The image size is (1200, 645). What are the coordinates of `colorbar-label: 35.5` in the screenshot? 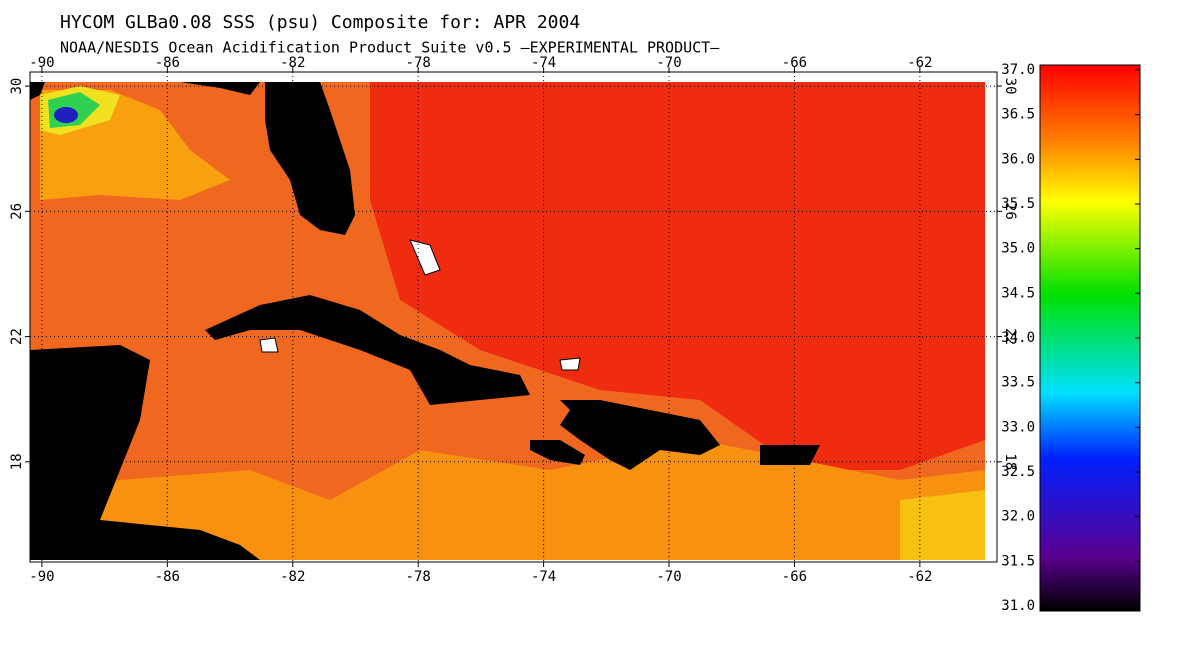 It's located at (1018, 204).